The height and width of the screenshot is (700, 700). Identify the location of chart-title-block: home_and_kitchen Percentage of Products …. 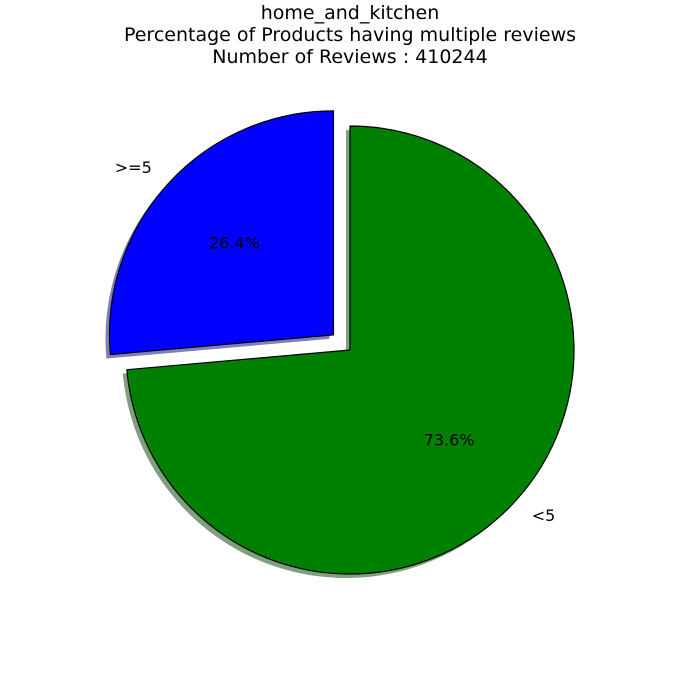
(350, 35).